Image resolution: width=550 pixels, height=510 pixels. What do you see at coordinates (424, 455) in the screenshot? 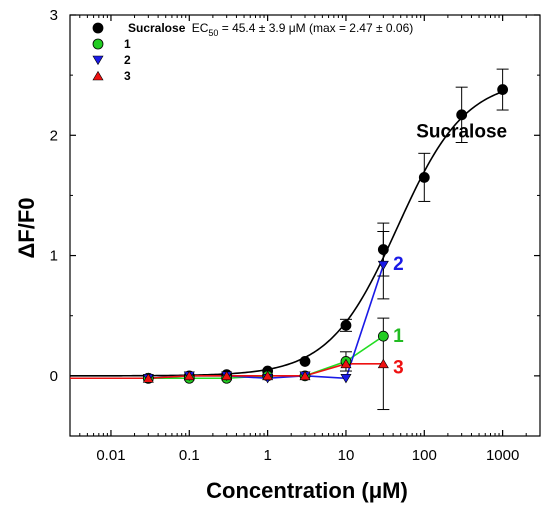
I see `x-tick-label: 100` at bounding box center [424, 455].